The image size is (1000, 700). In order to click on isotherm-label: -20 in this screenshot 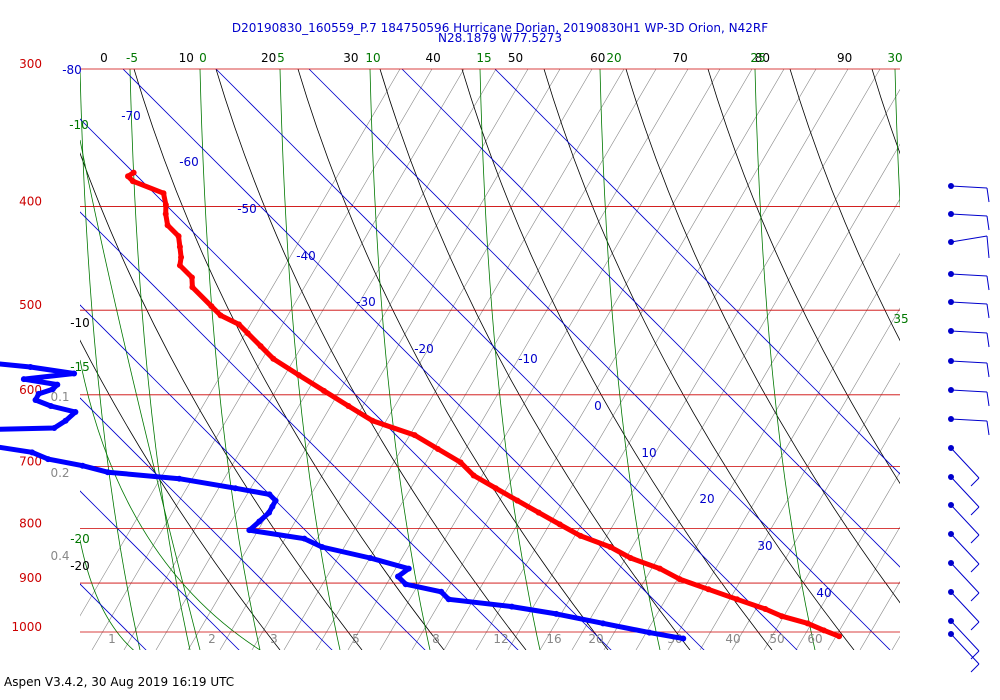, I will do `click(424, 349)`.